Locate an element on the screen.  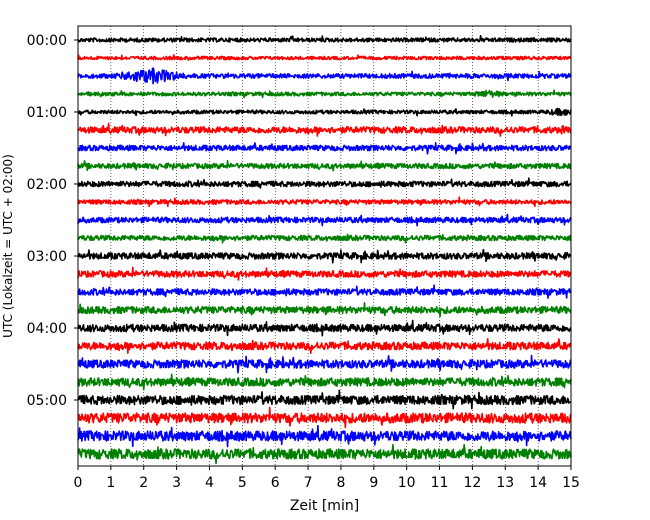
x-tick-label: 5 is located at coordinates (242, 483).